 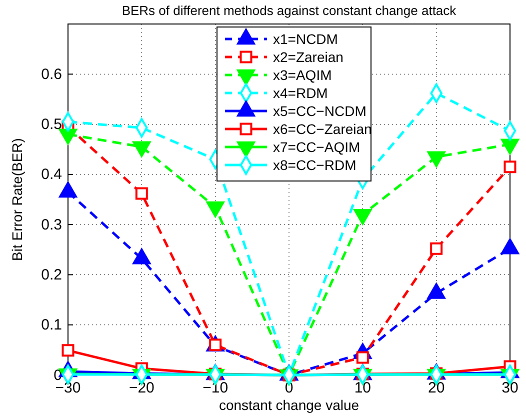 I want to click on legend-label: x1=NCDM, so click(x=305, y=39).